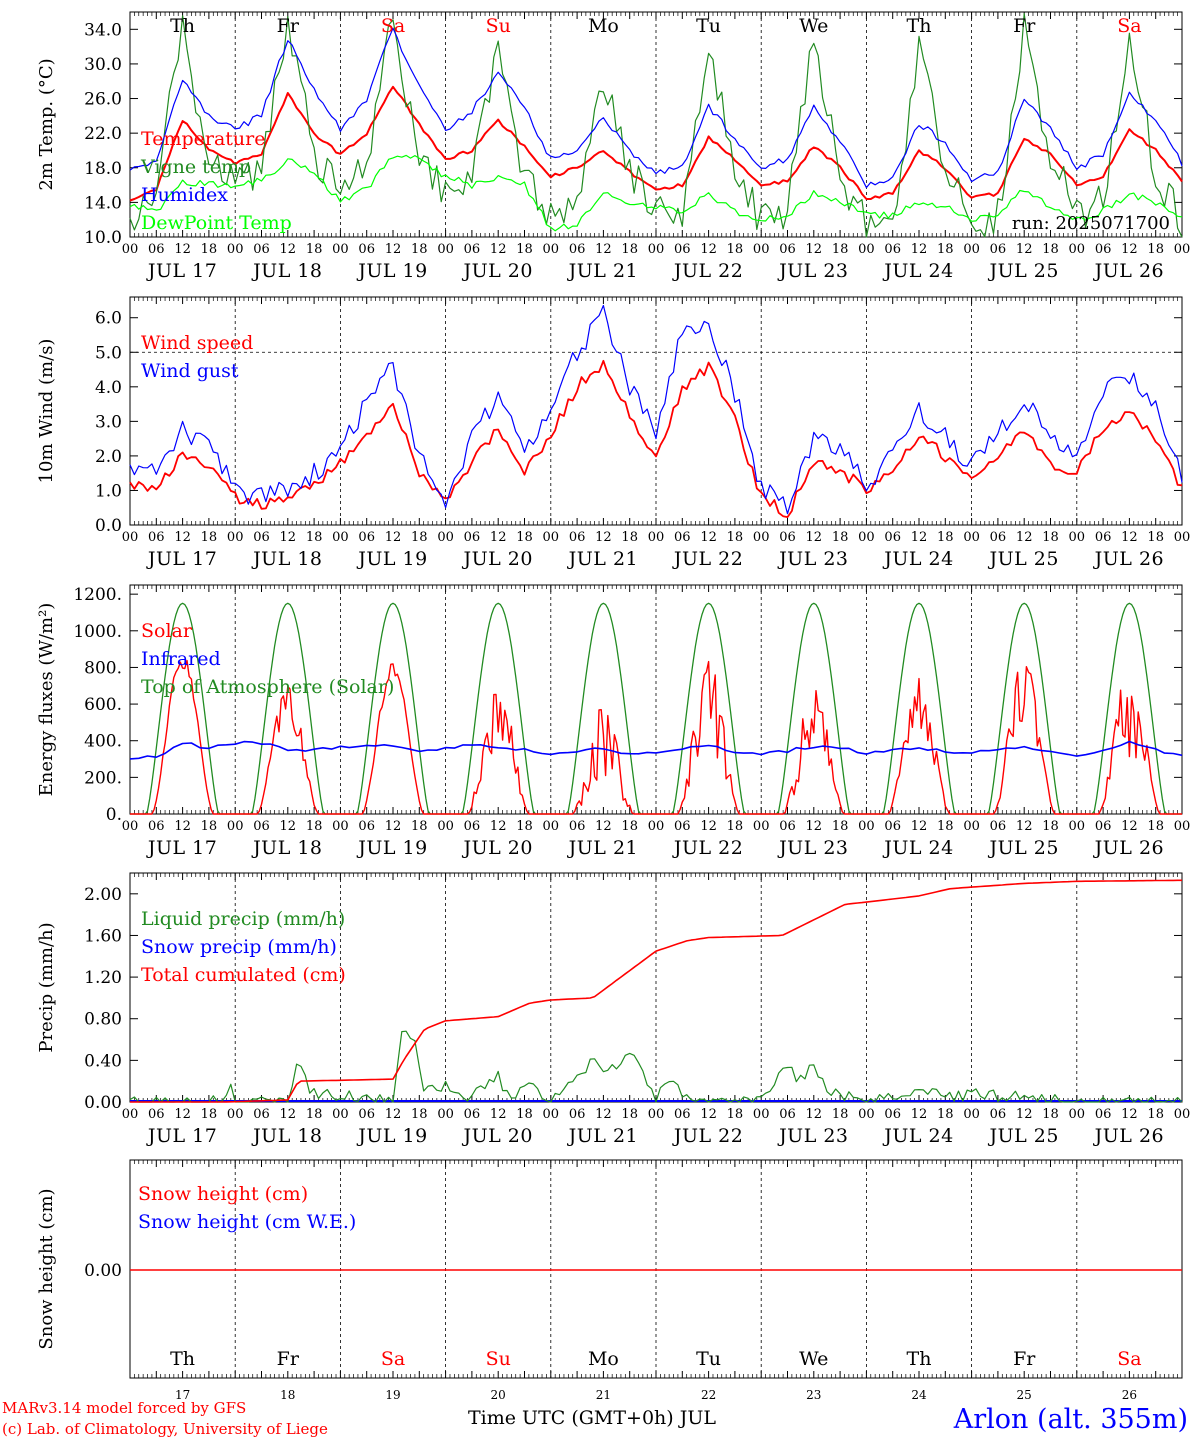 This screenshot has width=1194, height=1445. What do you see at coordinates (592, 1418) in the screenshot?
I see `x-axis-label: Time UTC (GMT+0h) JUL` at bounding box center [592, 1418].